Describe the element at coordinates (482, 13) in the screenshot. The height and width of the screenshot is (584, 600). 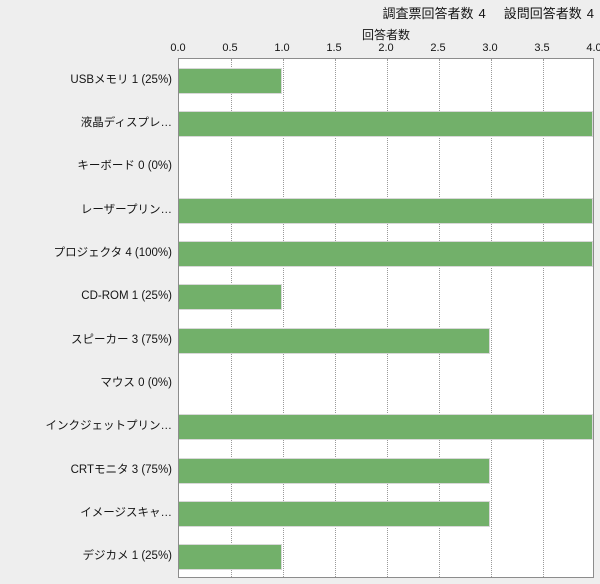
I see `survey-respondents-value: 4` at that location.